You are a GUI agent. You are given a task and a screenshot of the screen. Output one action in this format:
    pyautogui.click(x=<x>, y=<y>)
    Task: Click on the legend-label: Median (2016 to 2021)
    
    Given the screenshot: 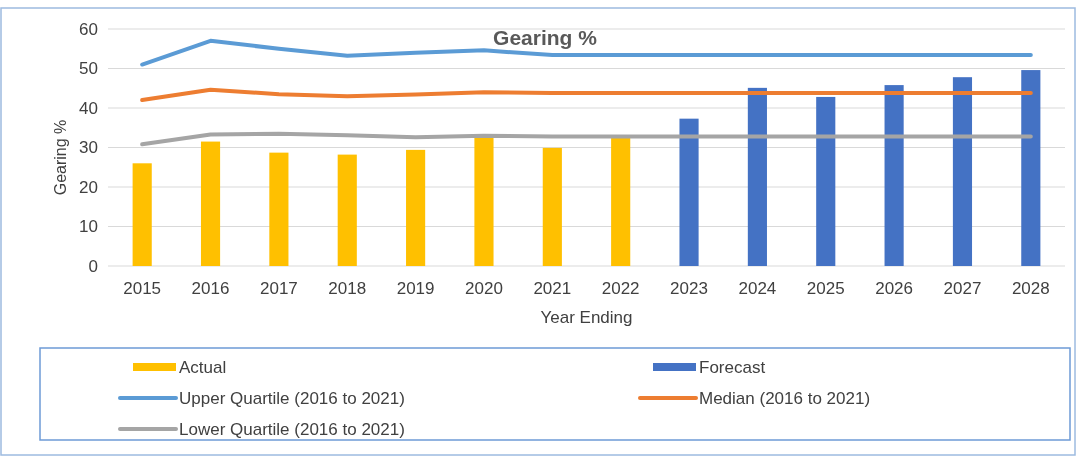 What is the action you would take?
    pyautogui.click(x=785, y=398)
    